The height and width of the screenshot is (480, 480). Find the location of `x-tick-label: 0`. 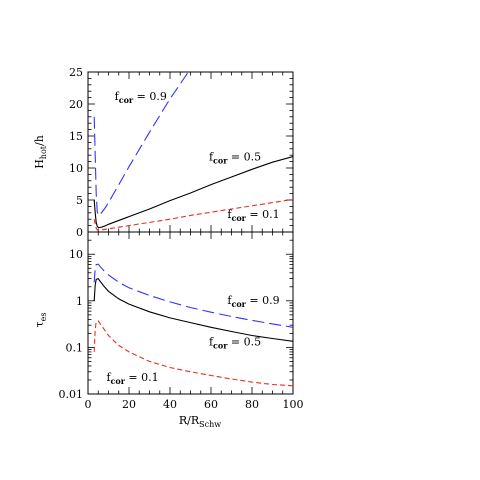

x-tick-label: 0 is located at coordinates (88, 404).